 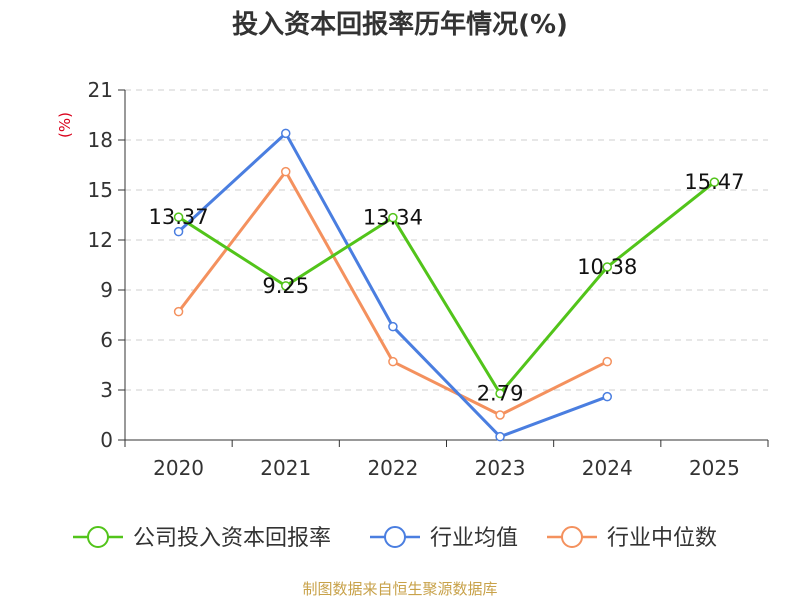 I want to click on data-label: 13.34, so click(x=393, y=218).